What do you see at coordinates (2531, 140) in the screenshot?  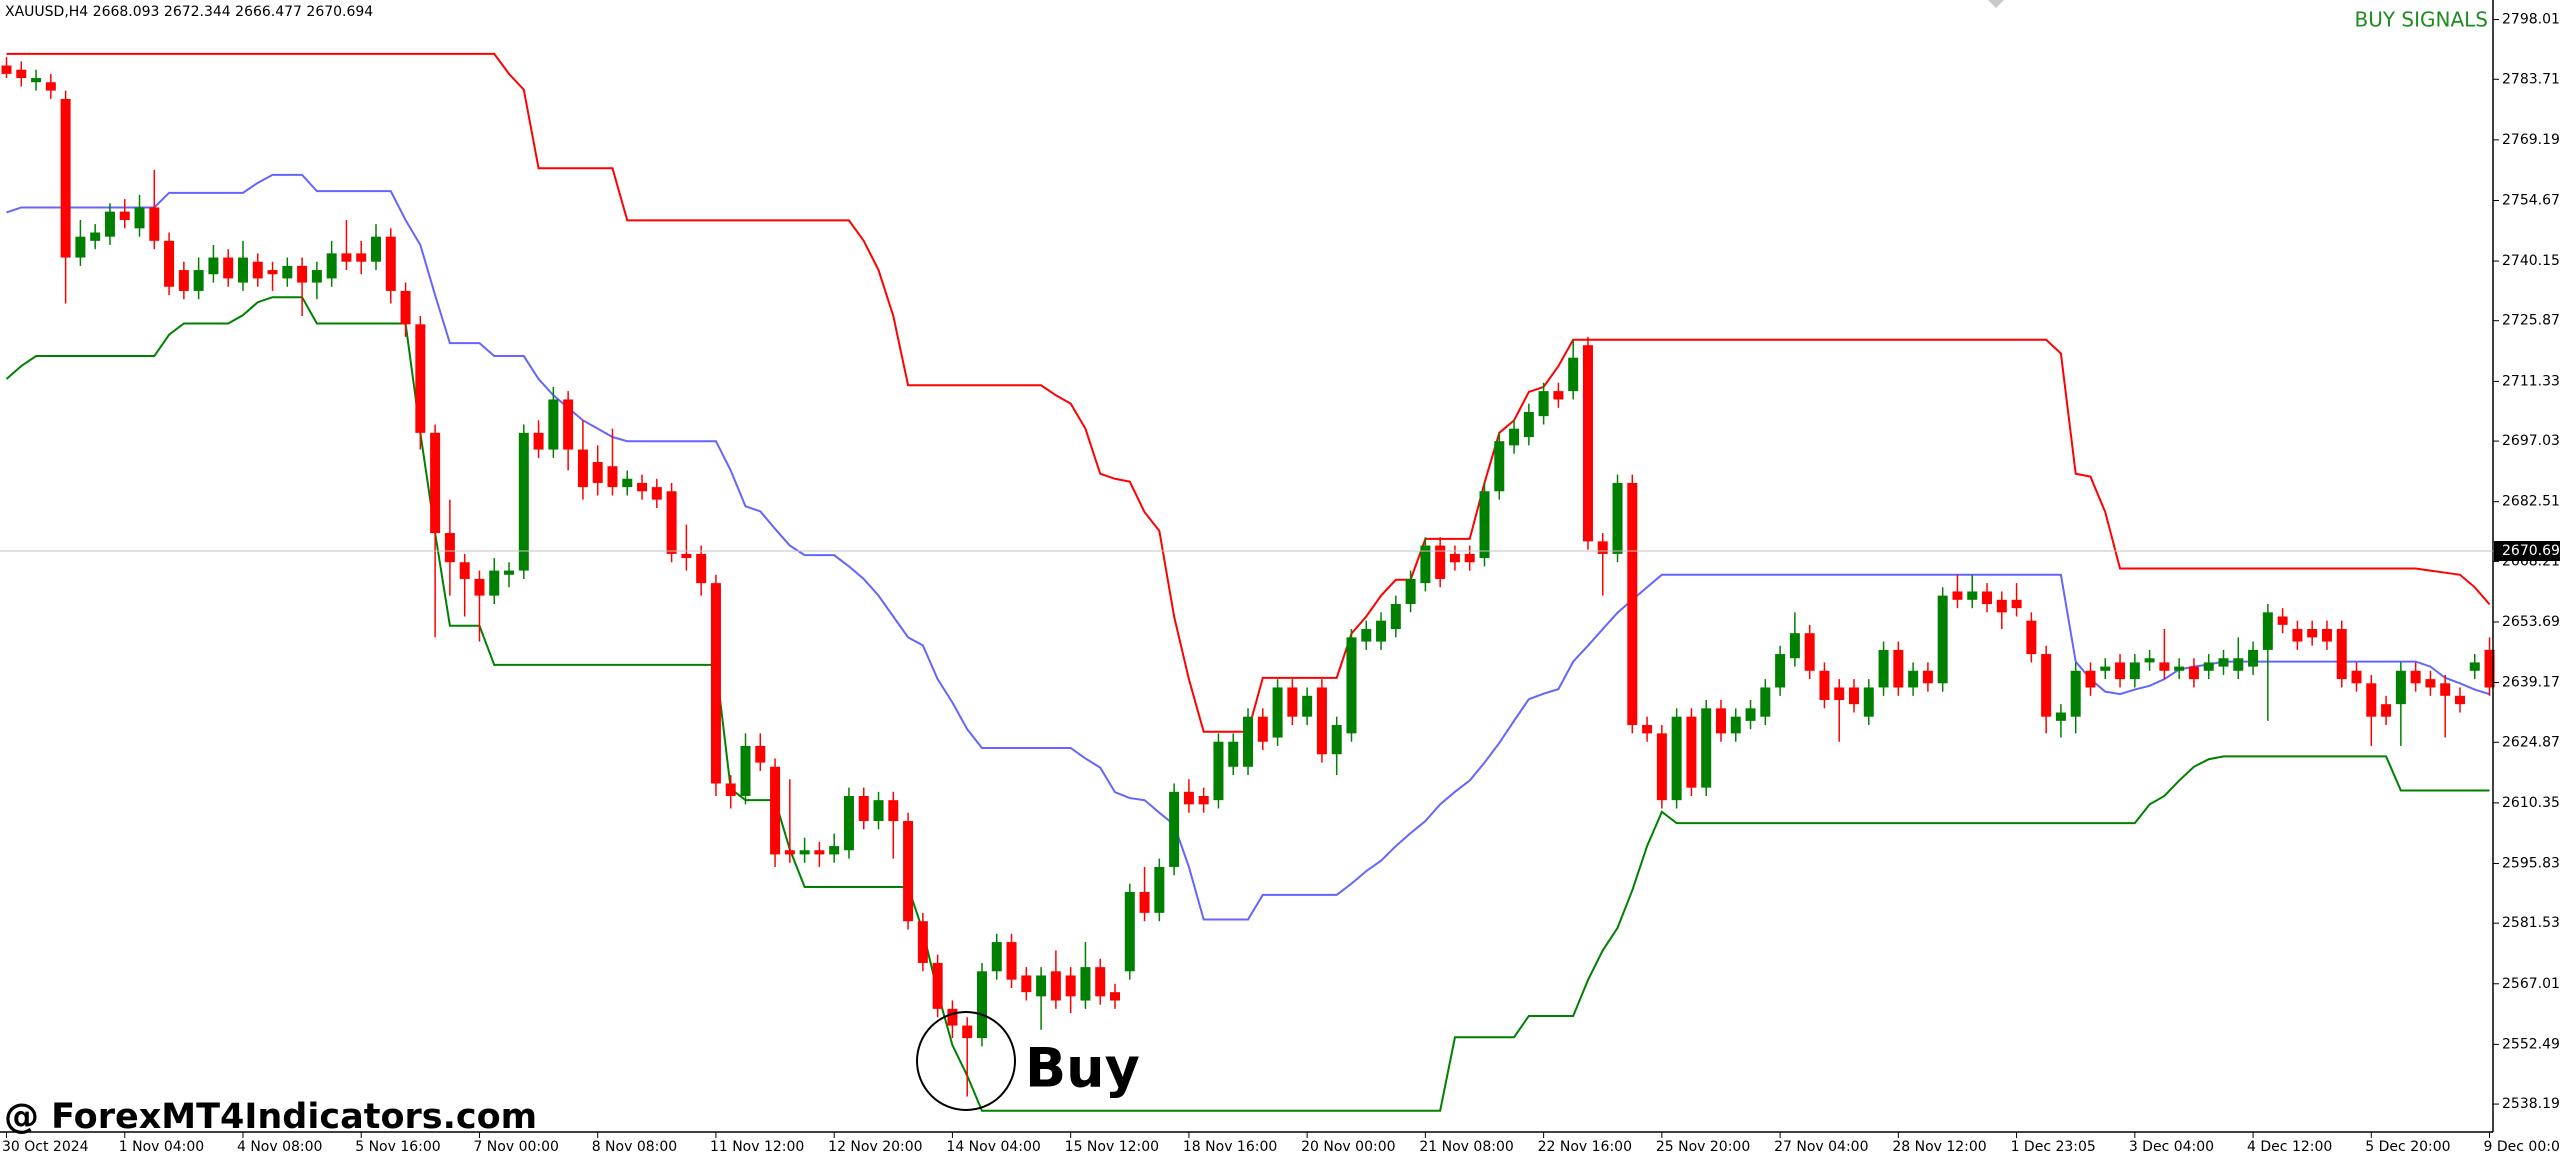 I see `y-tick-label: 2769.190` at bounding box center [2531, 140].